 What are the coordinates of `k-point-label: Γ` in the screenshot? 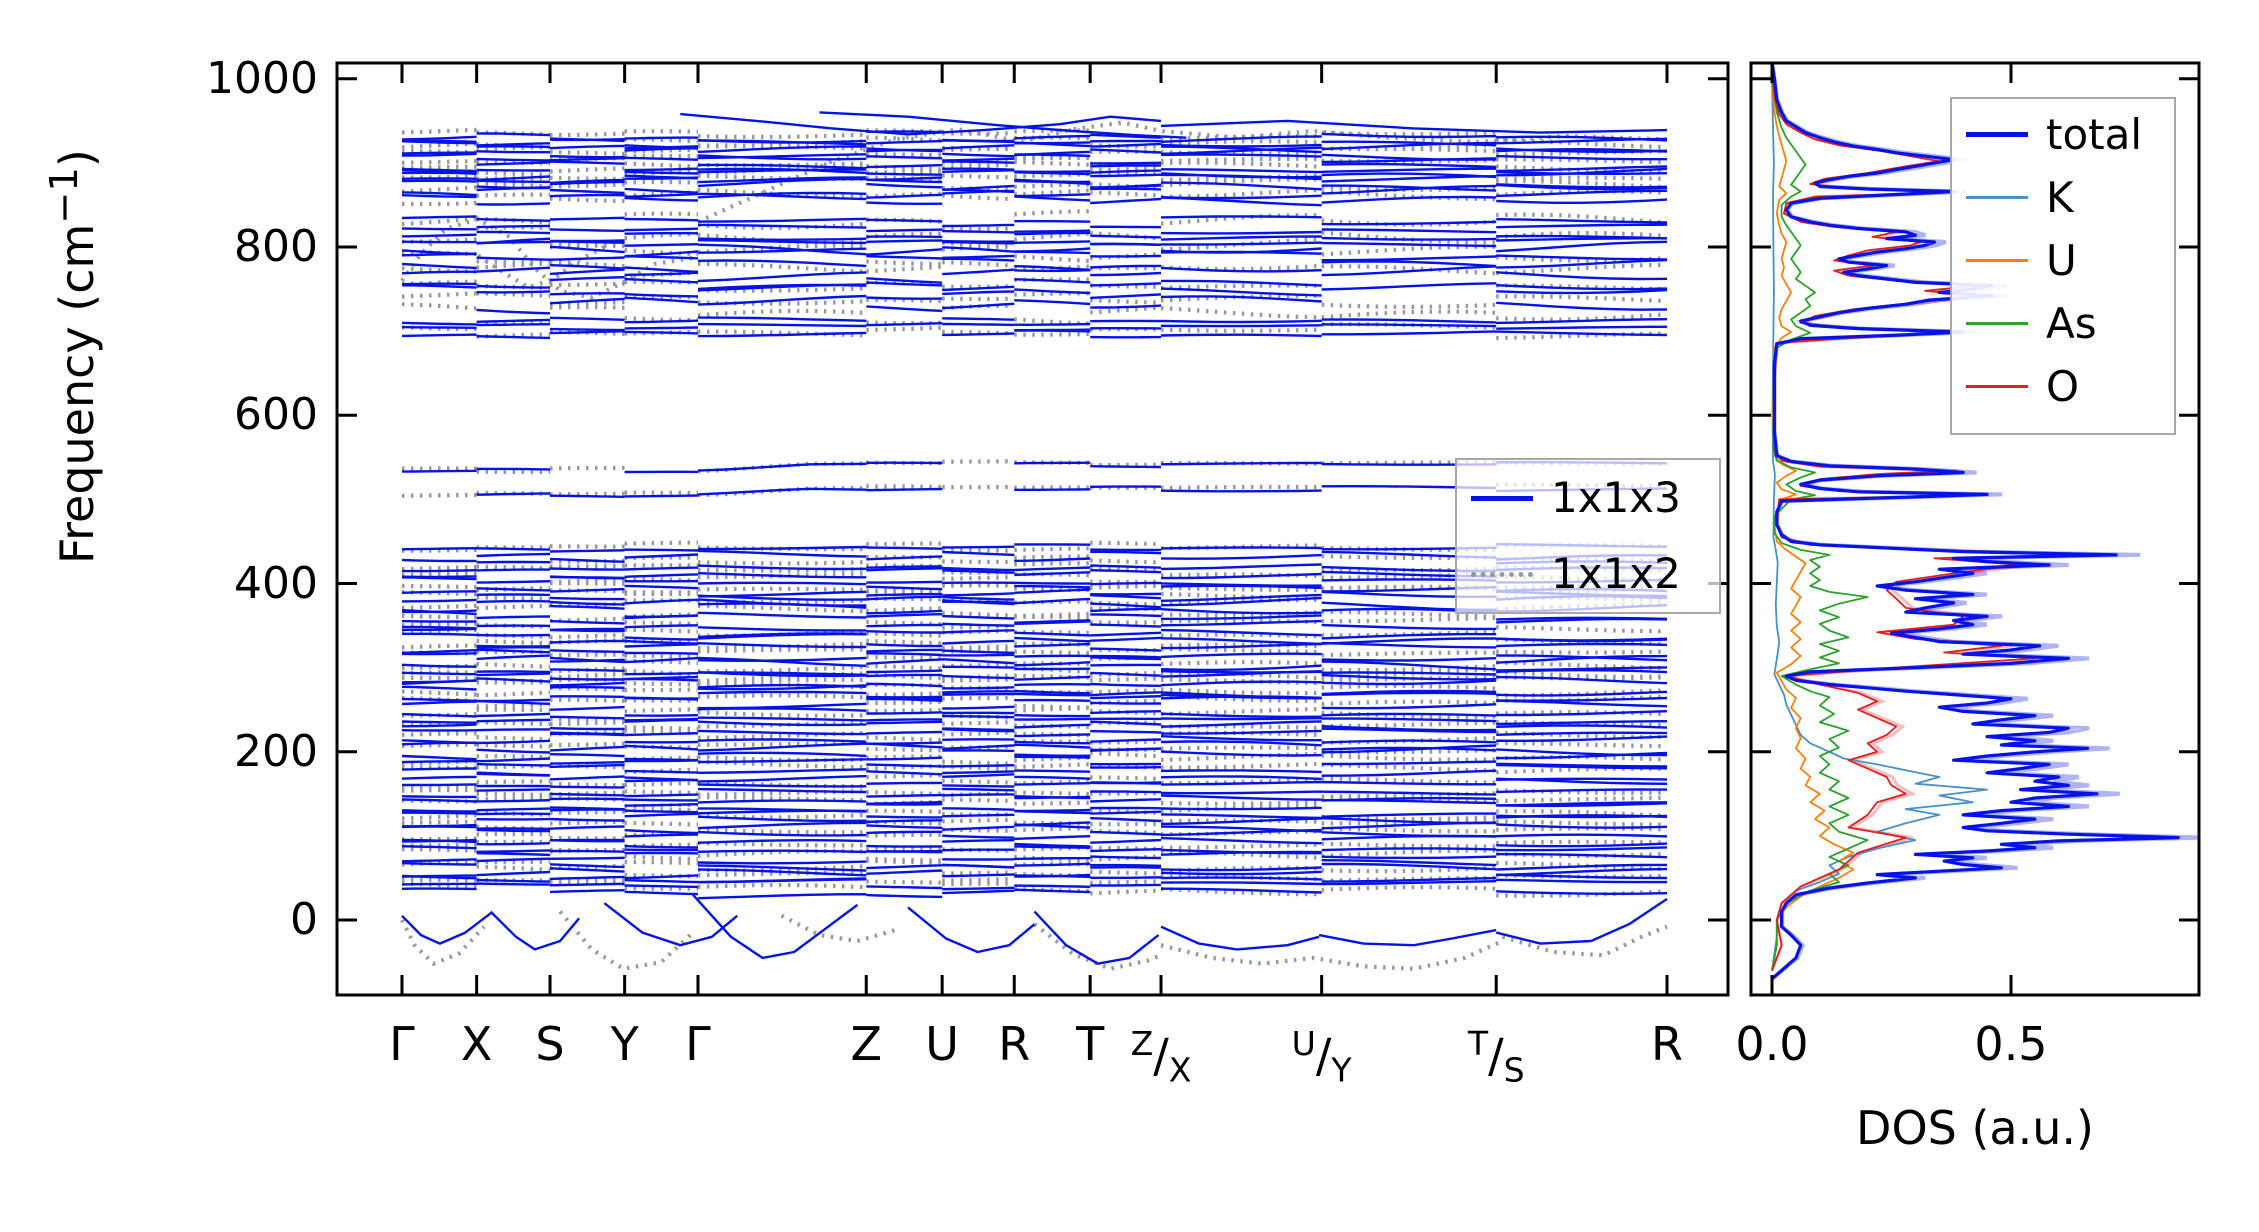 It's located at (402, 1044).